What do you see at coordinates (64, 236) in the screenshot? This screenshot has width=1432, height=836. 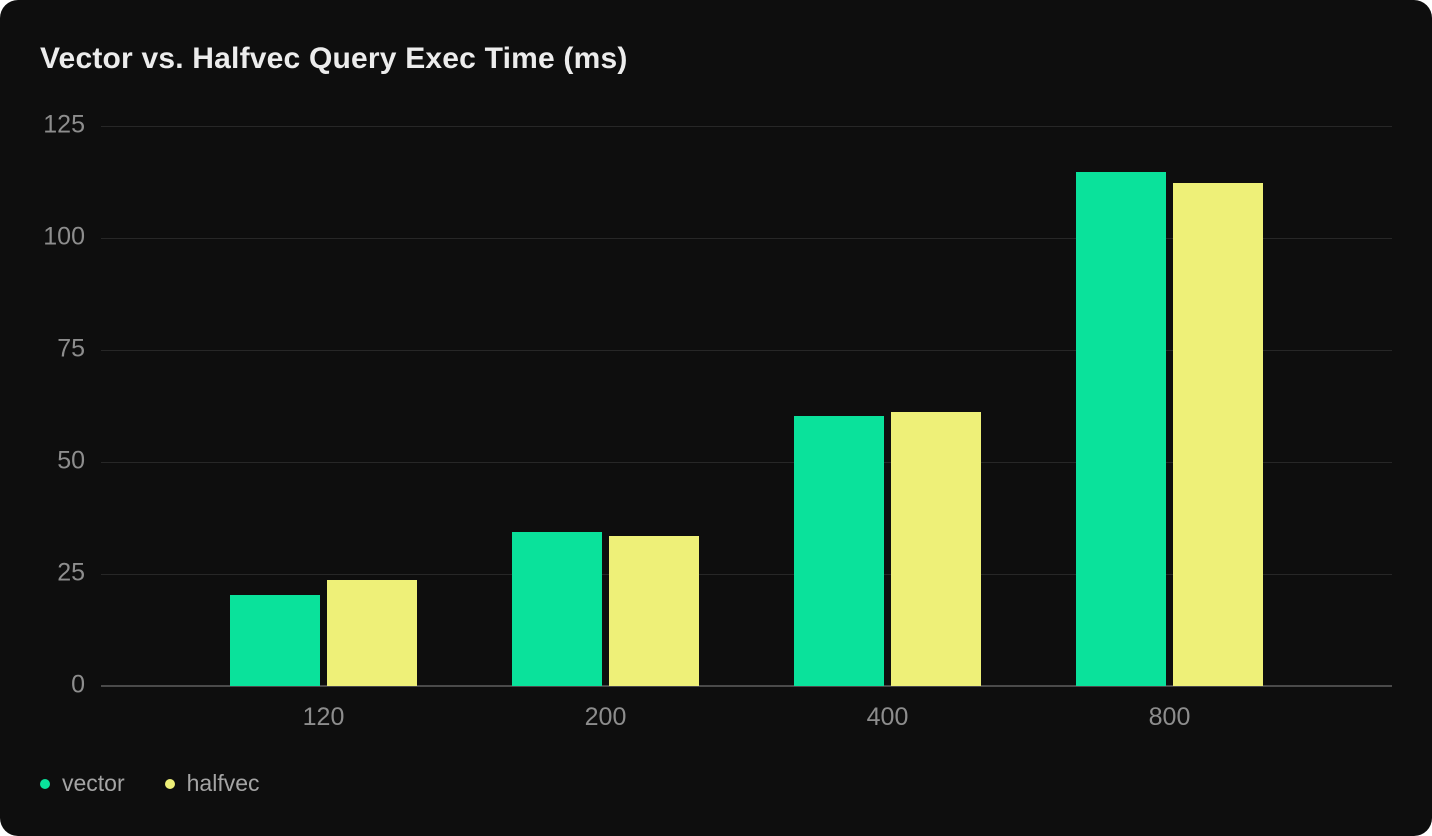 I see `y-tick-label-100: 100` at bounding box center [64, 236].